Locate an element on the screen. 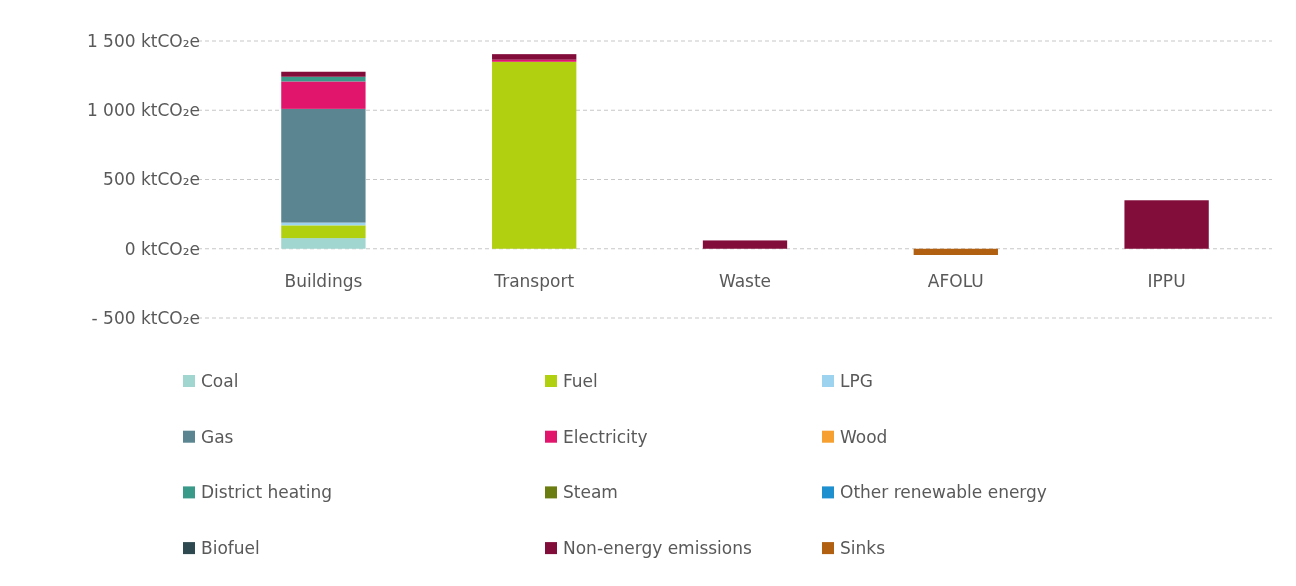 The image size is (1296, 586). x-tick-label: AFOLU is located at coordinates (955, 280).